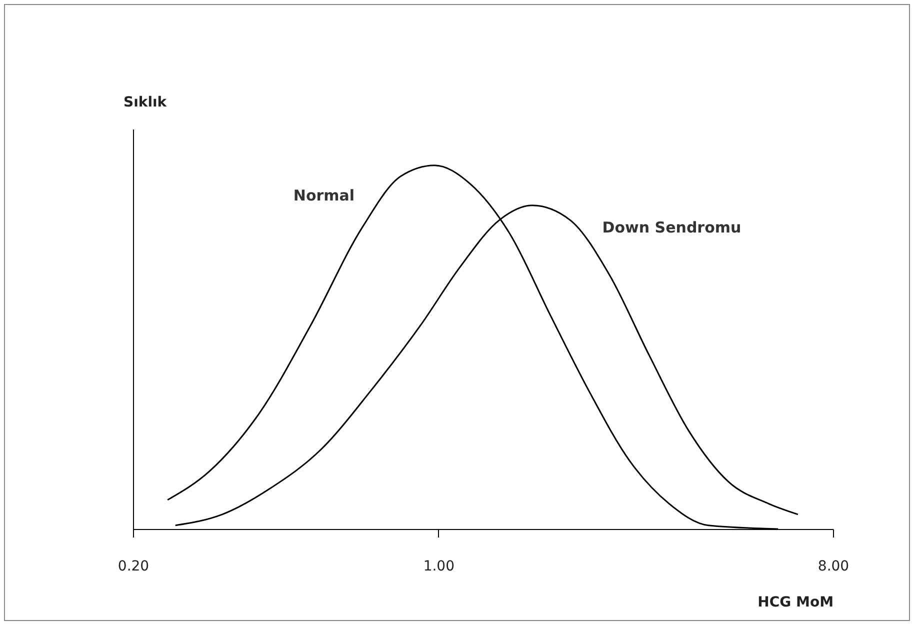  I want to click on x-axis-title: HCG MoM, so click(796, 602).